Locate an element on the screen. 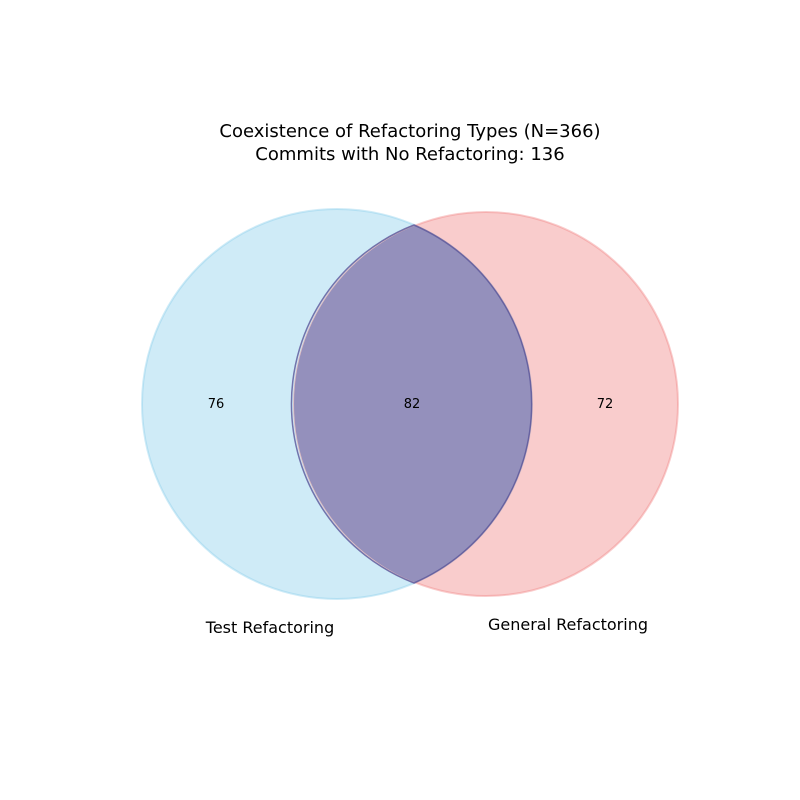  test-refactoring-label: Test Refactoring is located at coordinates (269, 627).